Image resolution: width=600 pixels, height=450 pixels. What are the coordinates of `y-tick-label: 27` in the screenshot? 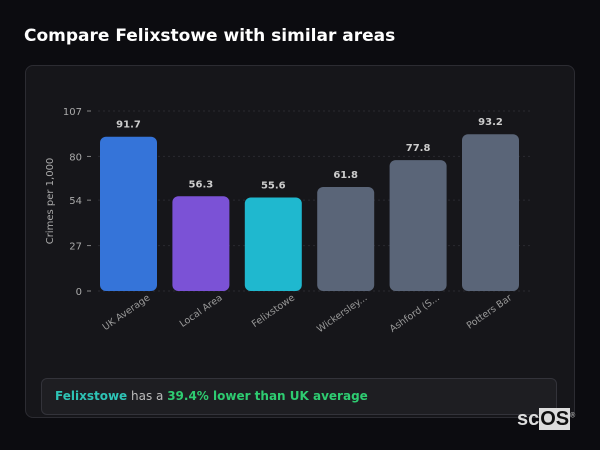 It's located at (75, 247).